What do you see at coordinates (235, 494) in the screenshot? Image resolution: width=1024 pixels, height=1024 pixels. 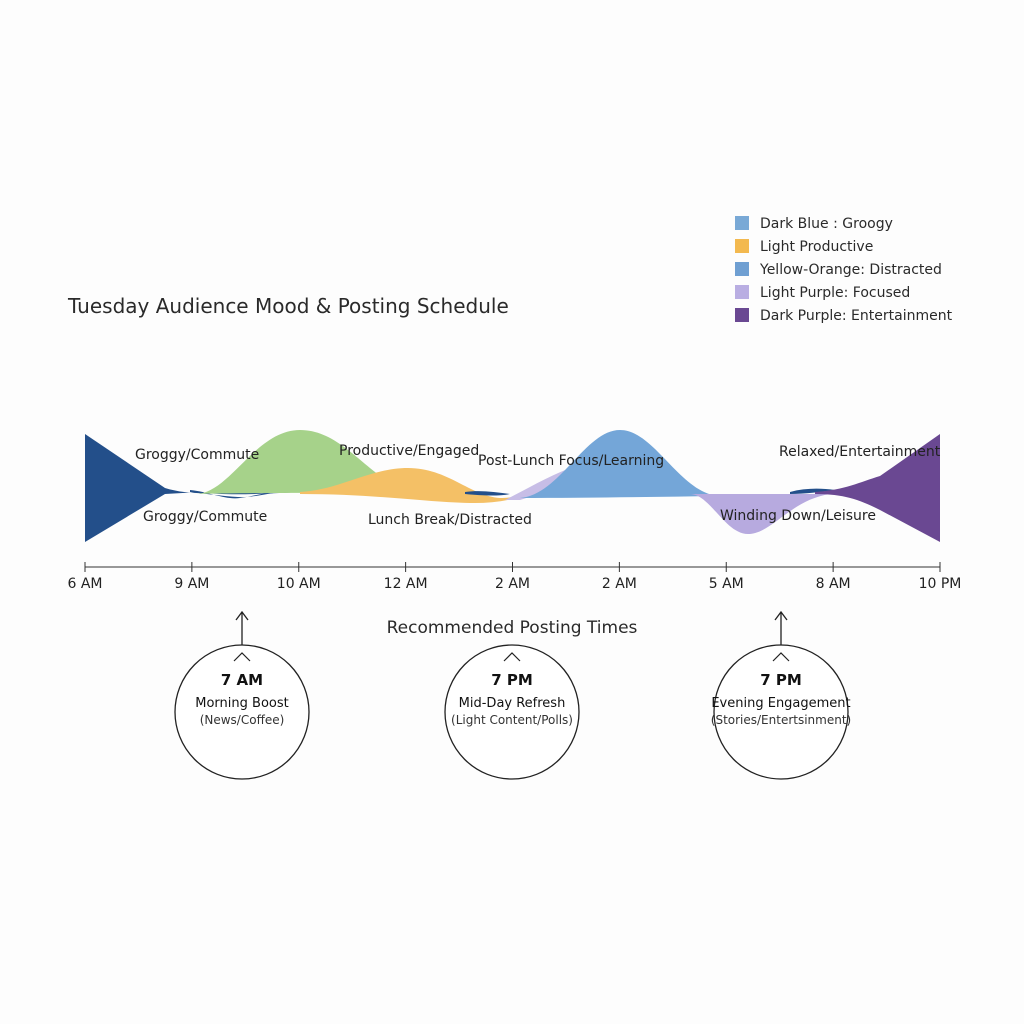 I see `groggy-ribbon` at bounding box center [235, 494].